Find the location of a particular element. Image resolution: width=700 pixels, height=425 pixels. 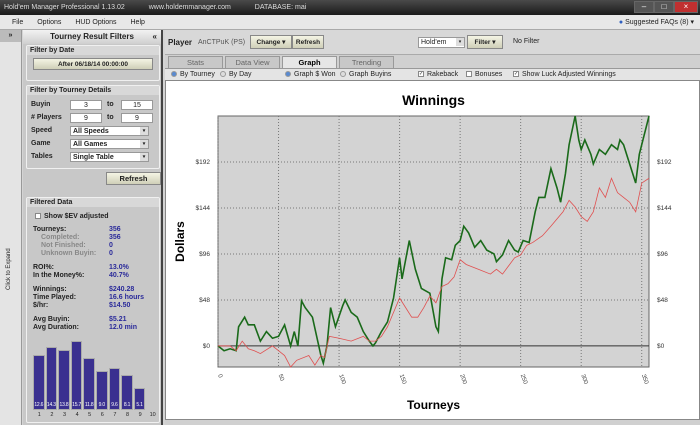

menu-help: Help is located at coordinates (137, 22).